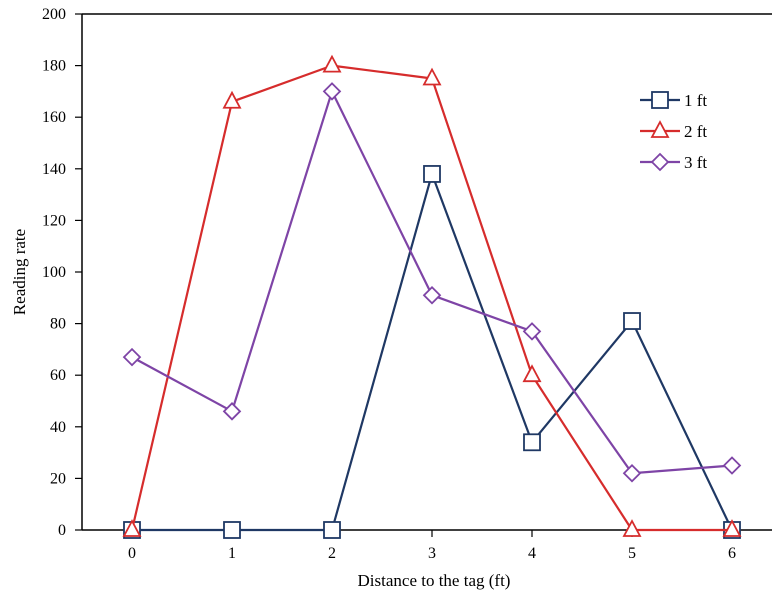  Describe the element at coordinates (54, 66) in the screenshot. I see `y-tick-label: 180` at that location.